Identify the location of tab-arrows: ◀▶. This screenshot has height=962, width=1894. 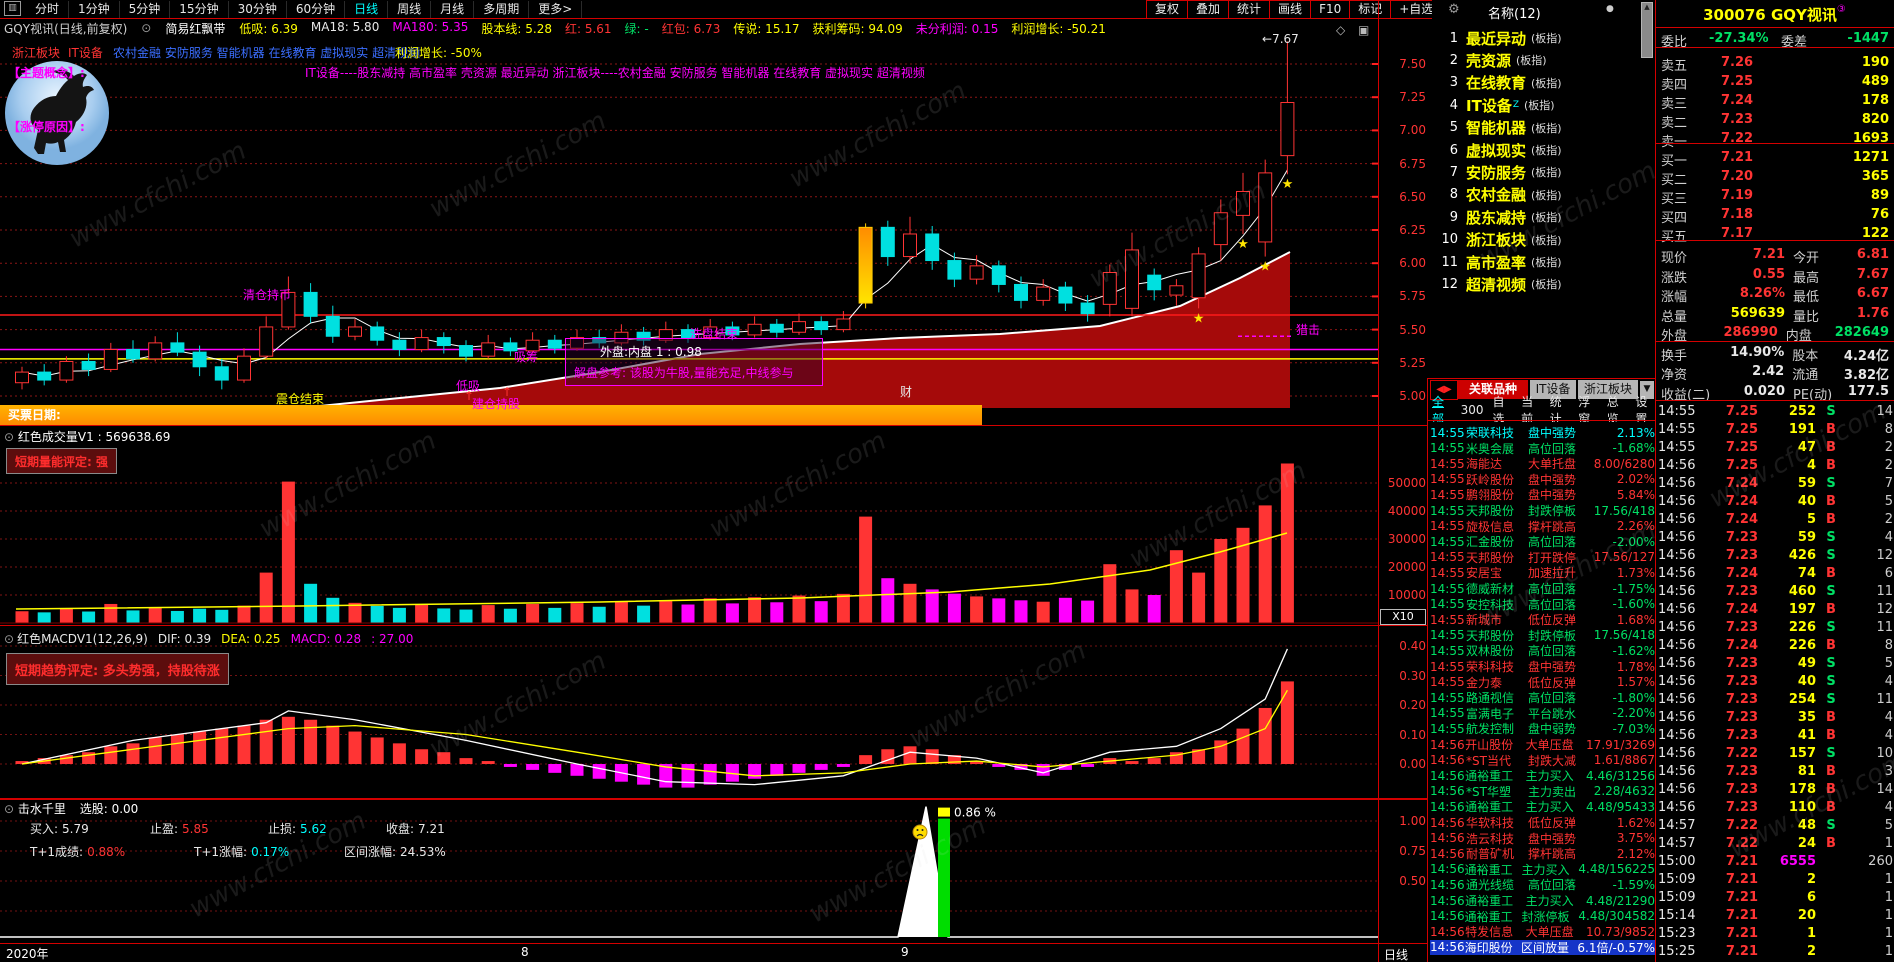
(1444, 390).